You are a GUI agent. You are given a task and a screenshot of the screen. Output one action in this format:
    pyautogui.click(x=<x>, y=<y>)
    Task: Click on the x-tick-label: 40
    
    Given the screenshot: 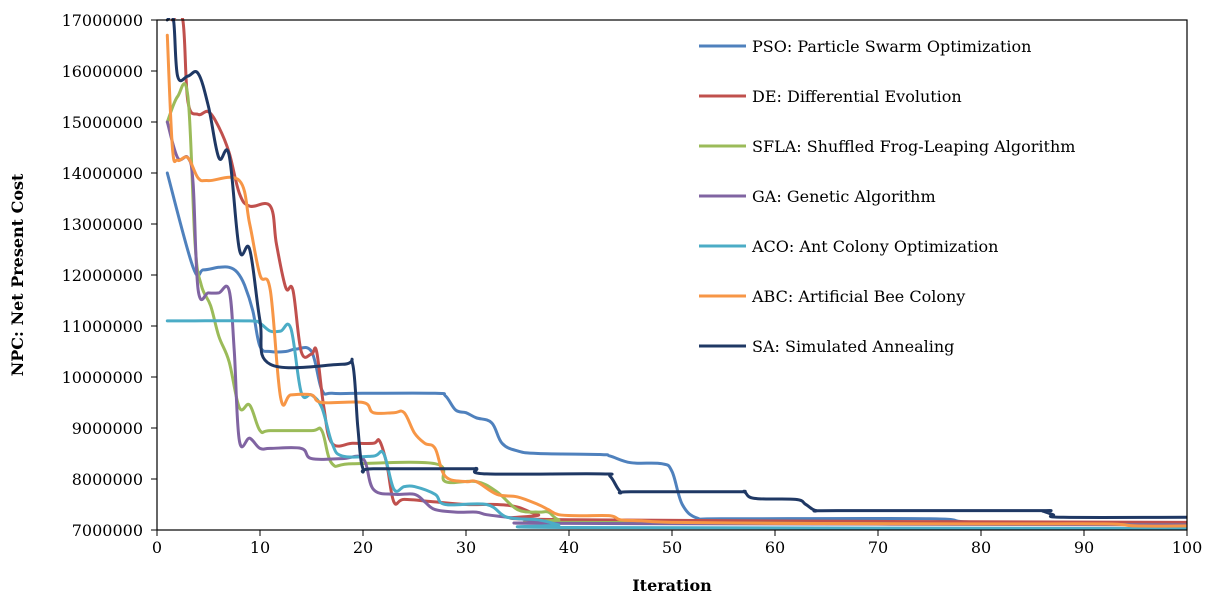 What is the action you would take?
    pyautogui.click(x=569, y=547)
    